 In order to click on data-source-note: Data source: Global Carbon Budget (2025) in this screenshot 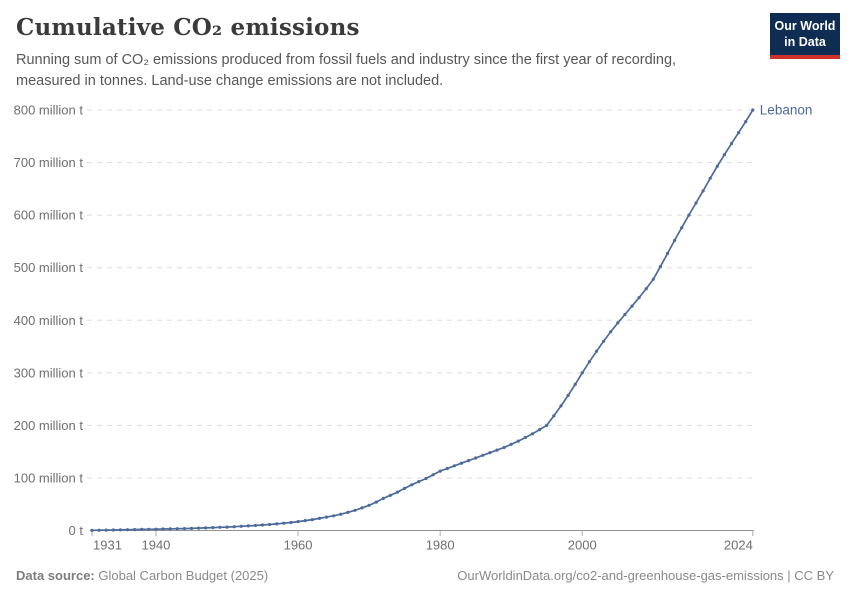, I will do `click(142, 575)`.